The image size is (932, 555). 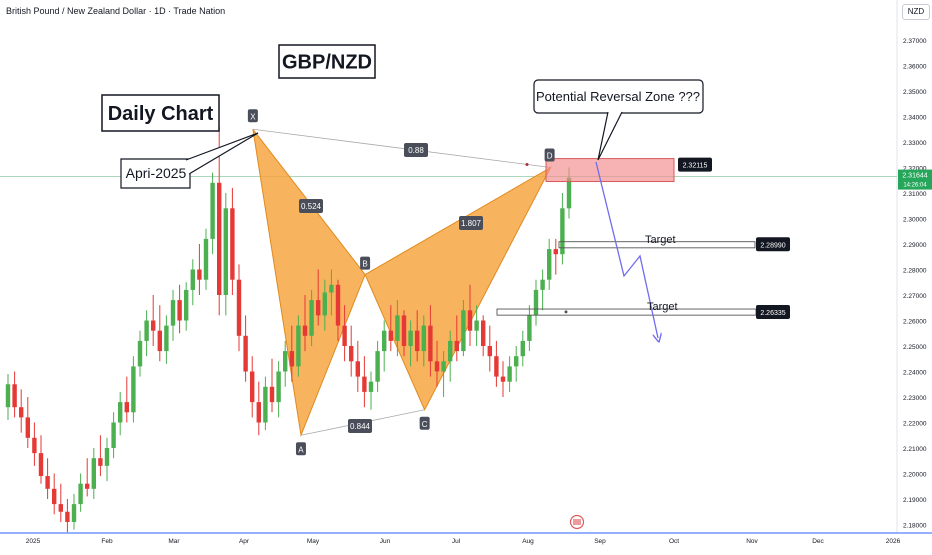 What do you see at coordinates (456, 541) in the screenshot?
I see `x-tick-label: Jul` at bounding box center [456, 541].